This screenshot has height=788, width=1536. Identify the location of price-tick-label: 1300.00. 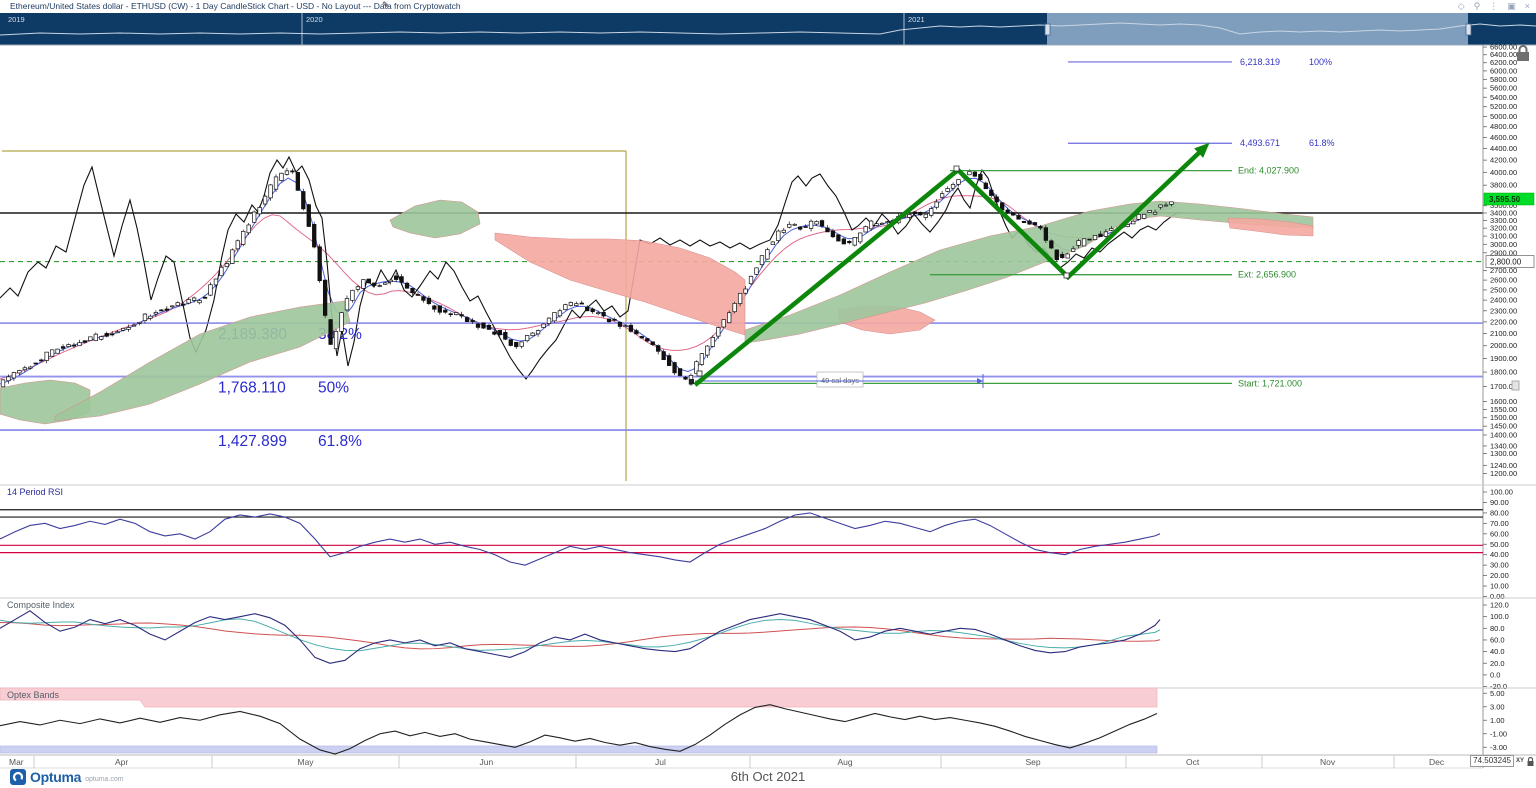
(1503, 453).